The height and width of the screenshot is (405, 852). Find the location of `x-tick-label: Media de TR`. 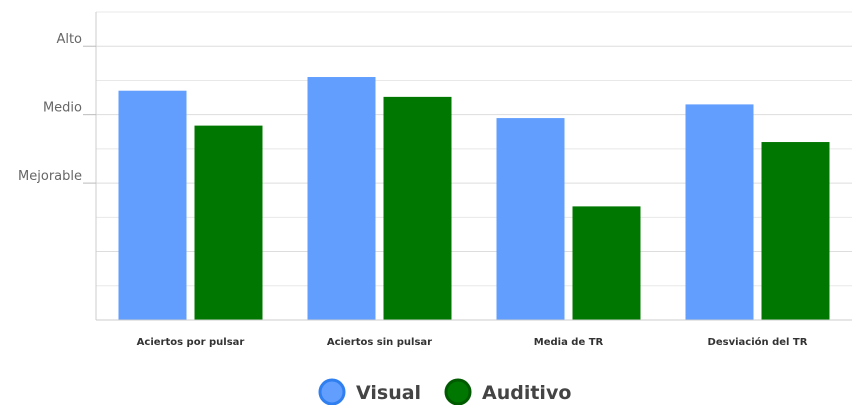

x-tick-label: Media de TR is located at coordinates (569, 342).